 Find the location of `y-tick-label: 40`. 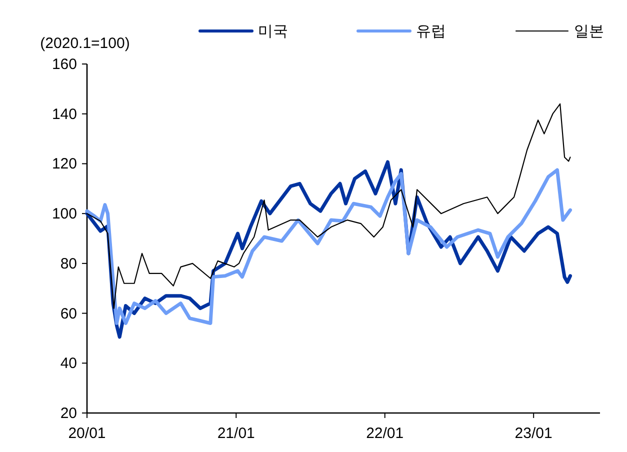

y-tick-label: 40 is located at coordinates (68, 363).